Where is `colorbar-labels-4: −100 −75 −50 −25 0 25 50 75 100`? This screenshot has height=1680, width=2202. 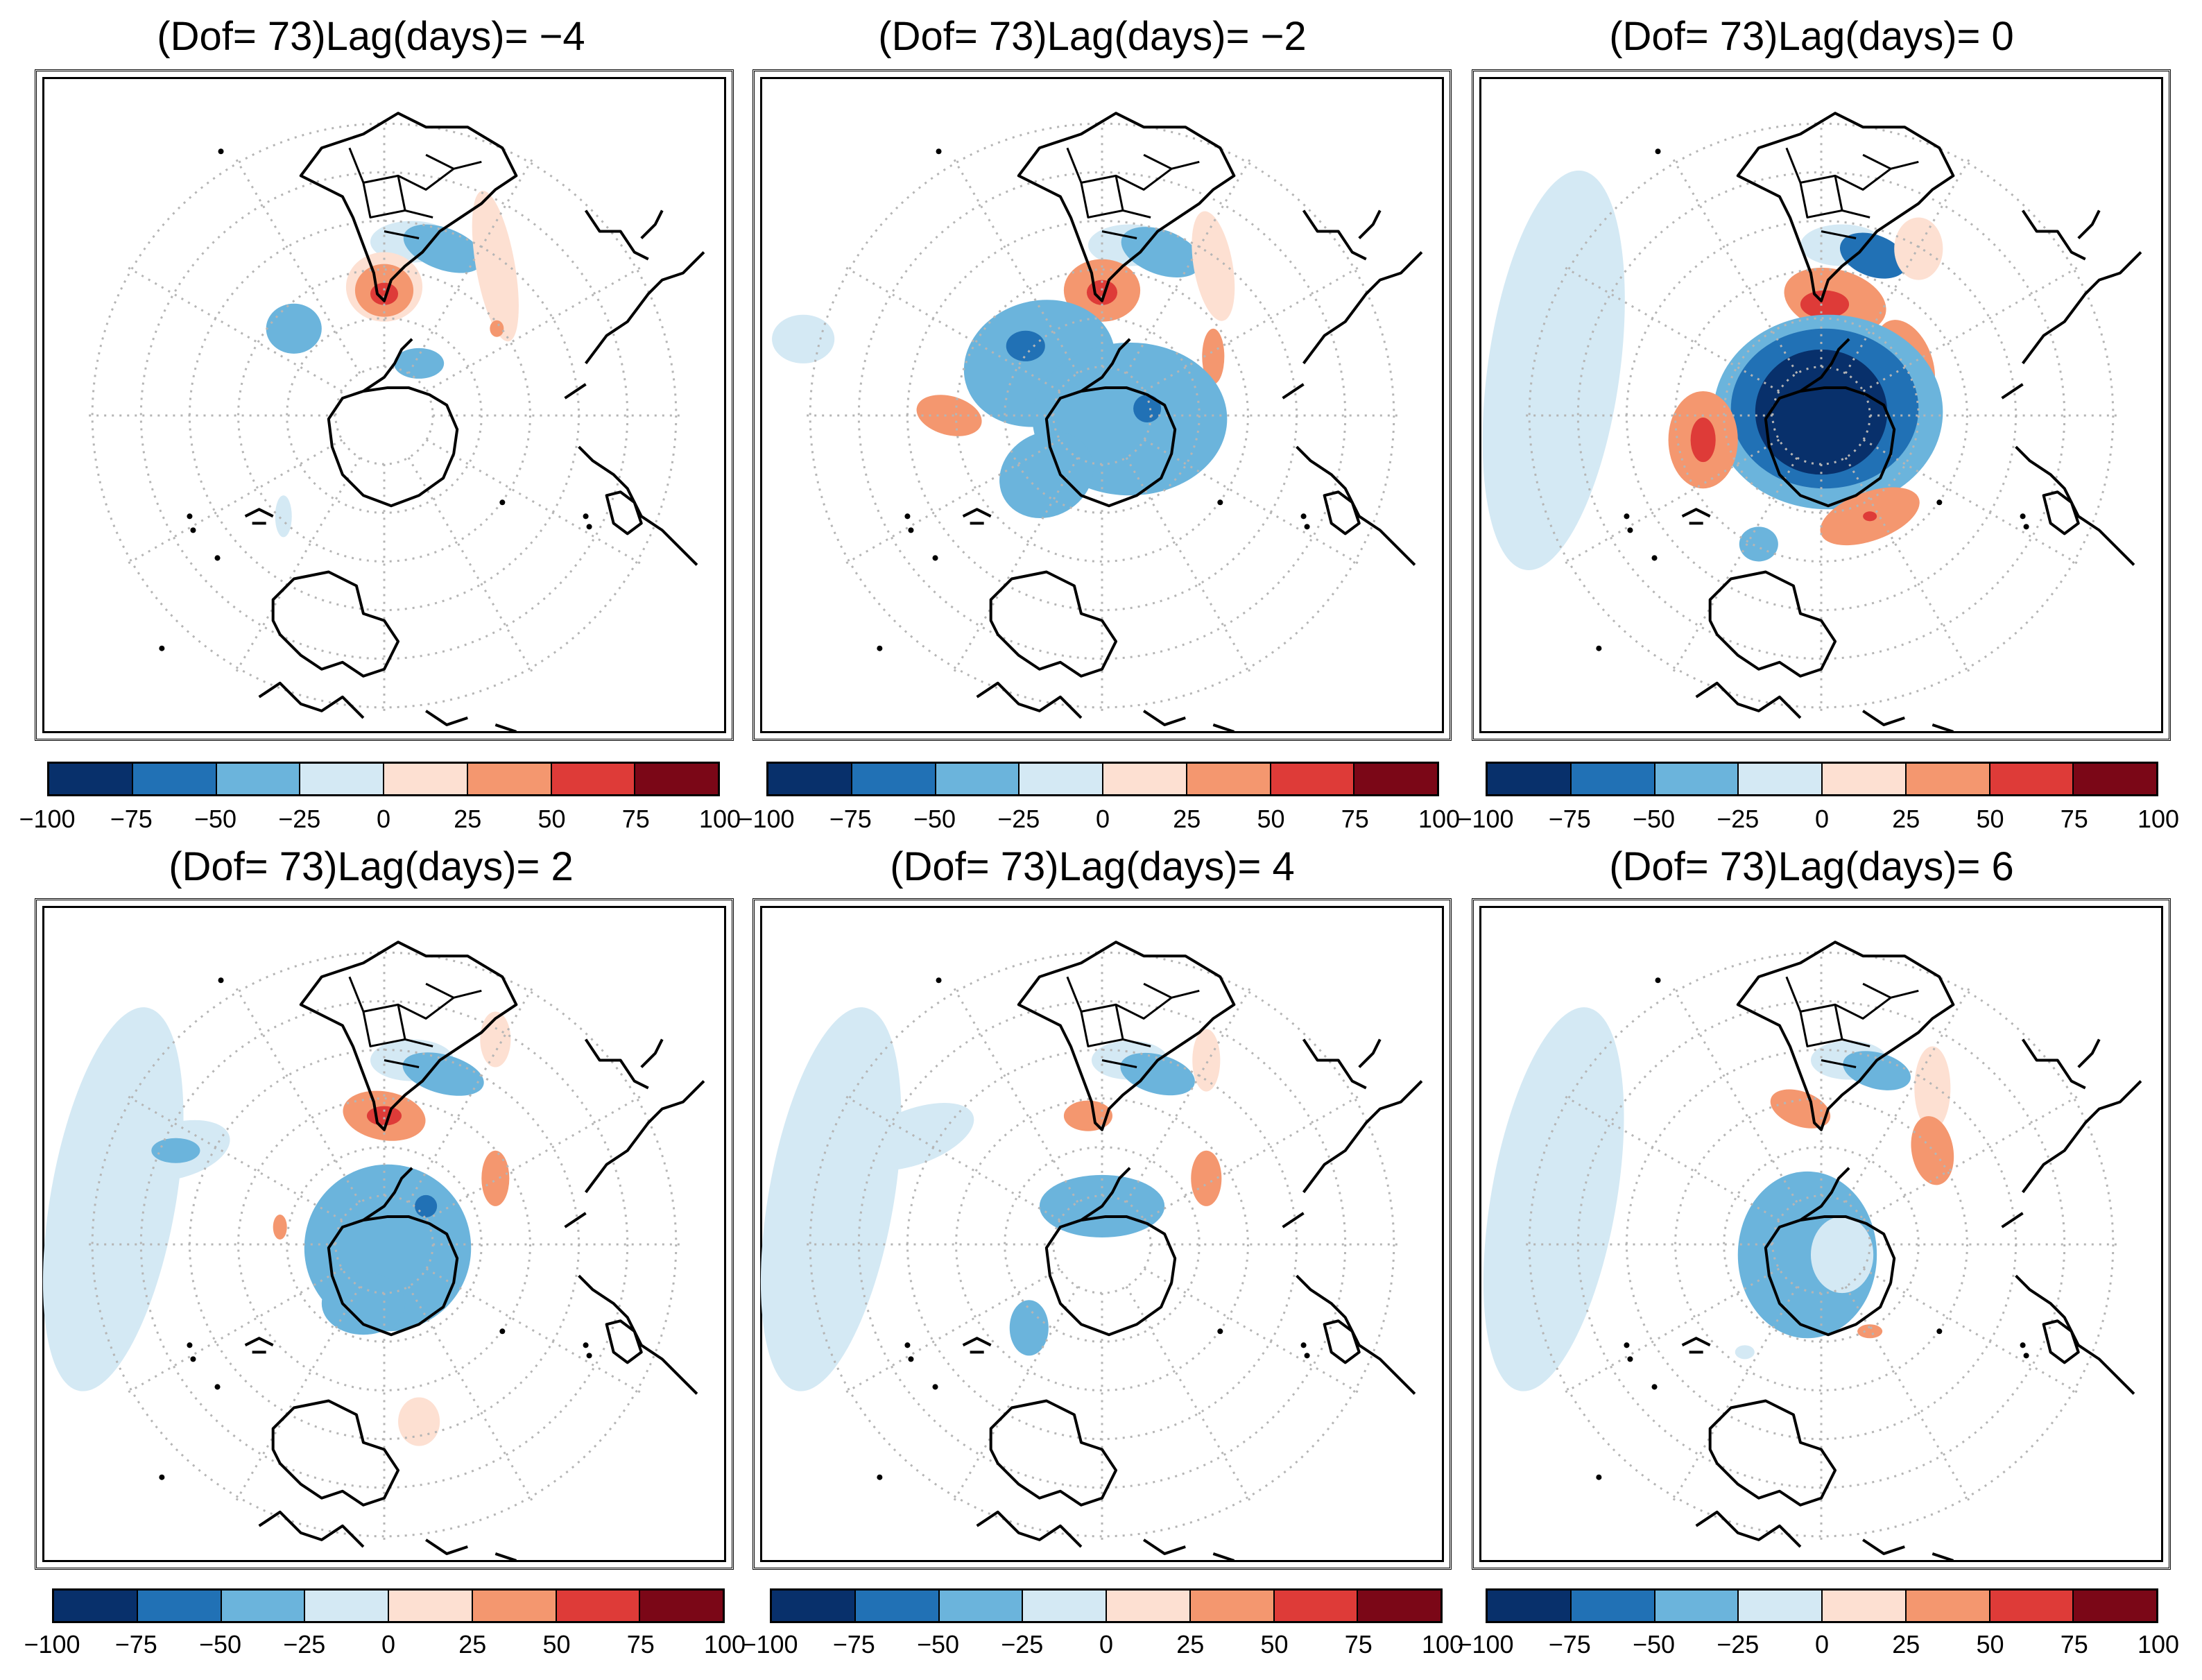
colorbar-labels-4: −100 −75 −50 −25 0 25 50 75 100 is located at coordinates (385, 1646).